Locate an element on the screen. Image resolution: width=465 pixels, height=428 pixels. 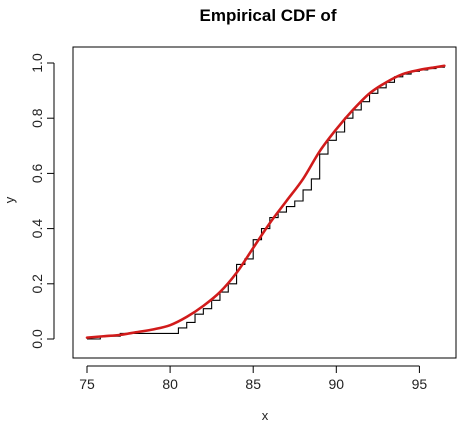
x-tick-label: 90 is located at coordinates (337, 384).